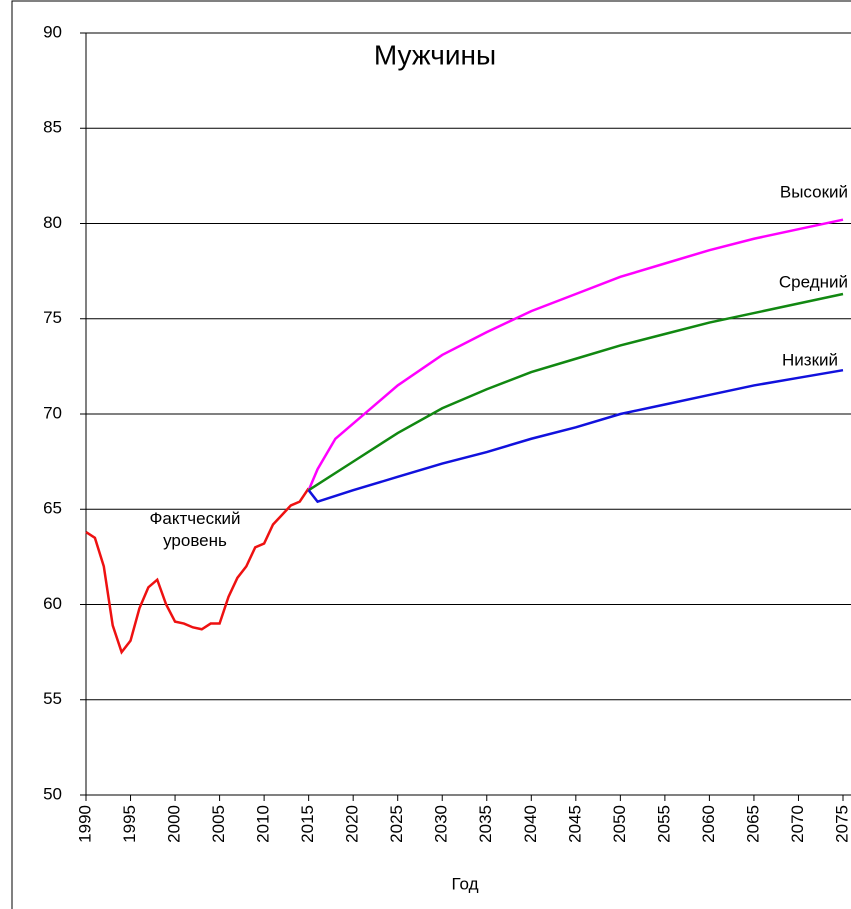 This screenshot has height=909, width=851. I want to click on x-tick-label: 2075, so click(841, 824).